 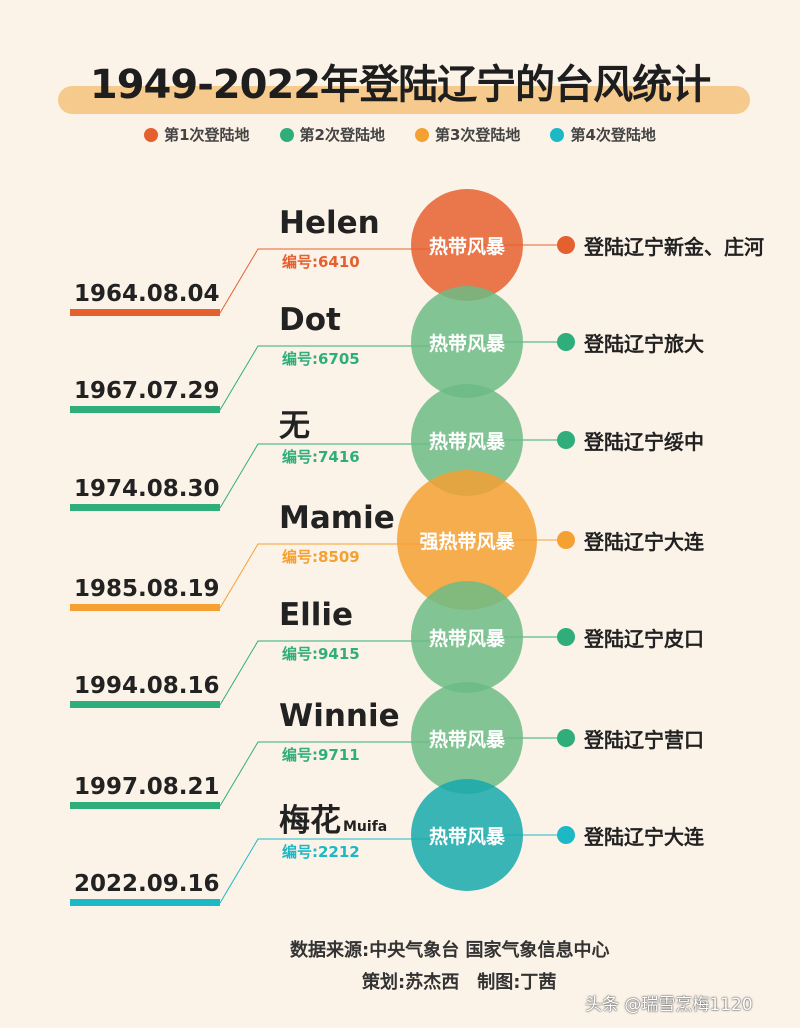 I want to click on legend-item: 第3次登陆地, so click(x=467, y=134).